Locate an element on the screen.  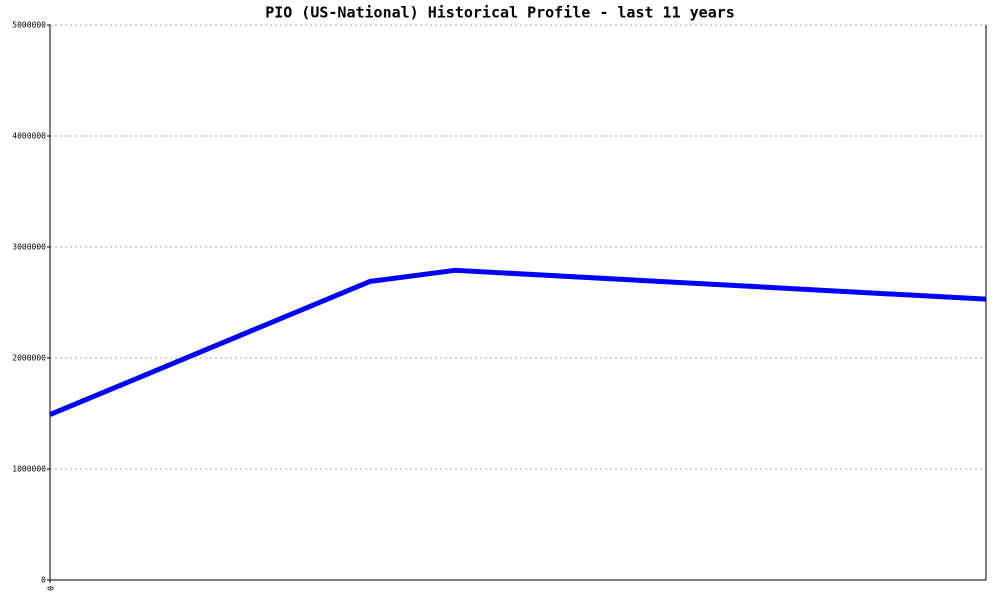
y-tick-label: 0 is located at coordinates (43, 580).